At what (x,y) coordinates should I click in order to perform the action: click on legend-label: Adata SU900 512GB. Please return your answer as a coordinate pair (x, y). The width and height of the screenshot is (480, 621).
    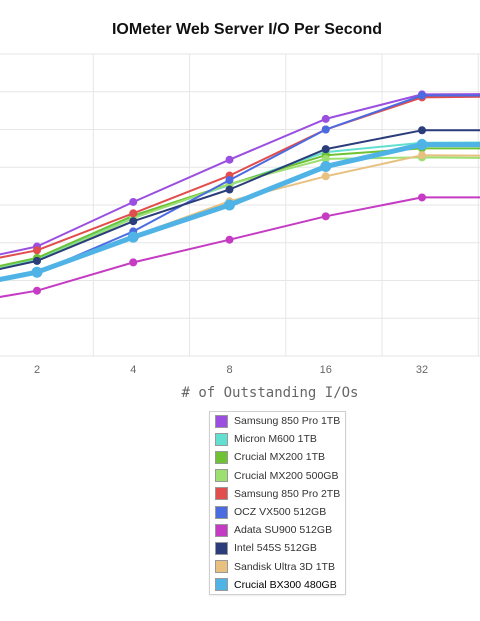
    Looking at the image, I should click on (283, 530).